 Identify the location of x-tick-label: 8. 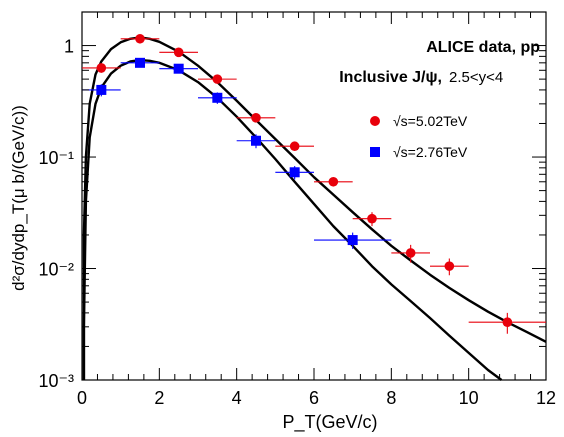
(391, 398).